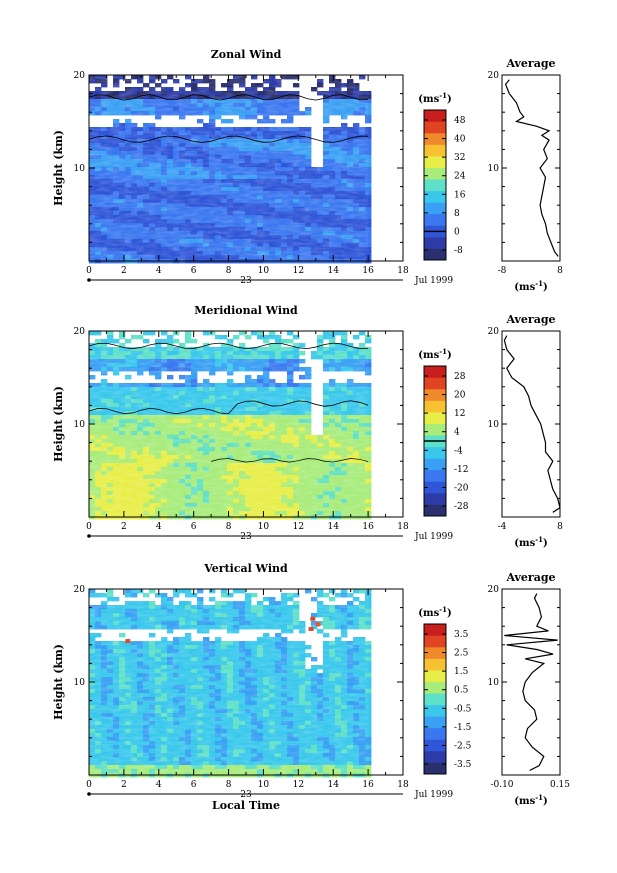  What do you see at coordinates (460, 177) in the screenshot?
I see `colorbar-label: 24` at bounding box center [460, 177].